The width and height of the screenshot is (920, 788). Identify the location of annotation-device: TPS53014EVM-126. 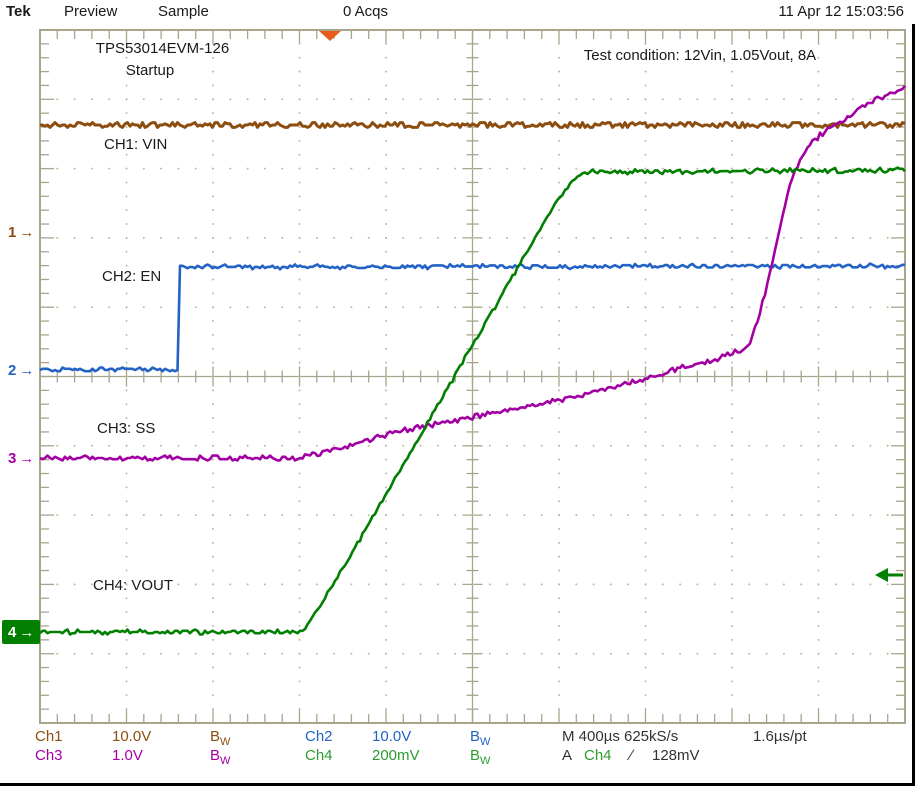
(162, 48).